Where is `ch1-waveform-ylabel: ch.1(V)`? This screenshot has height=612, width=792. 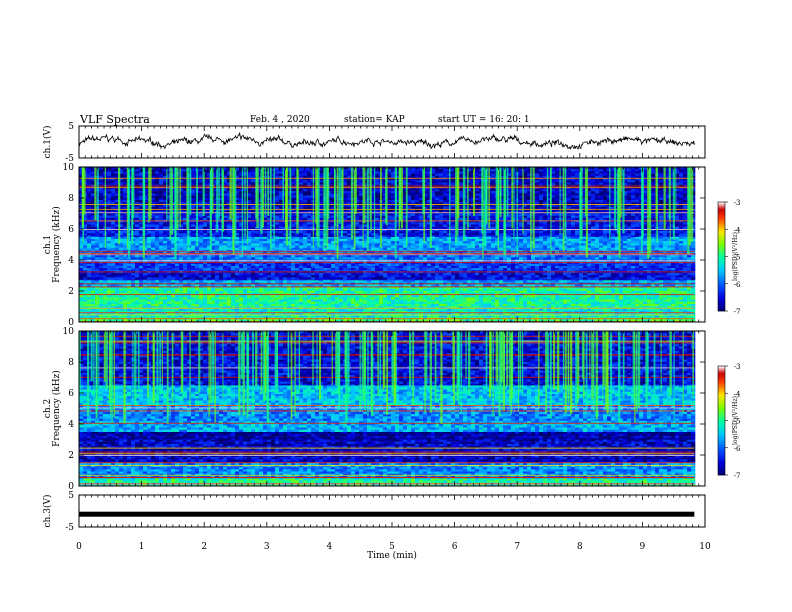 ch1-waveform-ylabel: ch.1(V) is located at coordinates (47, 142).